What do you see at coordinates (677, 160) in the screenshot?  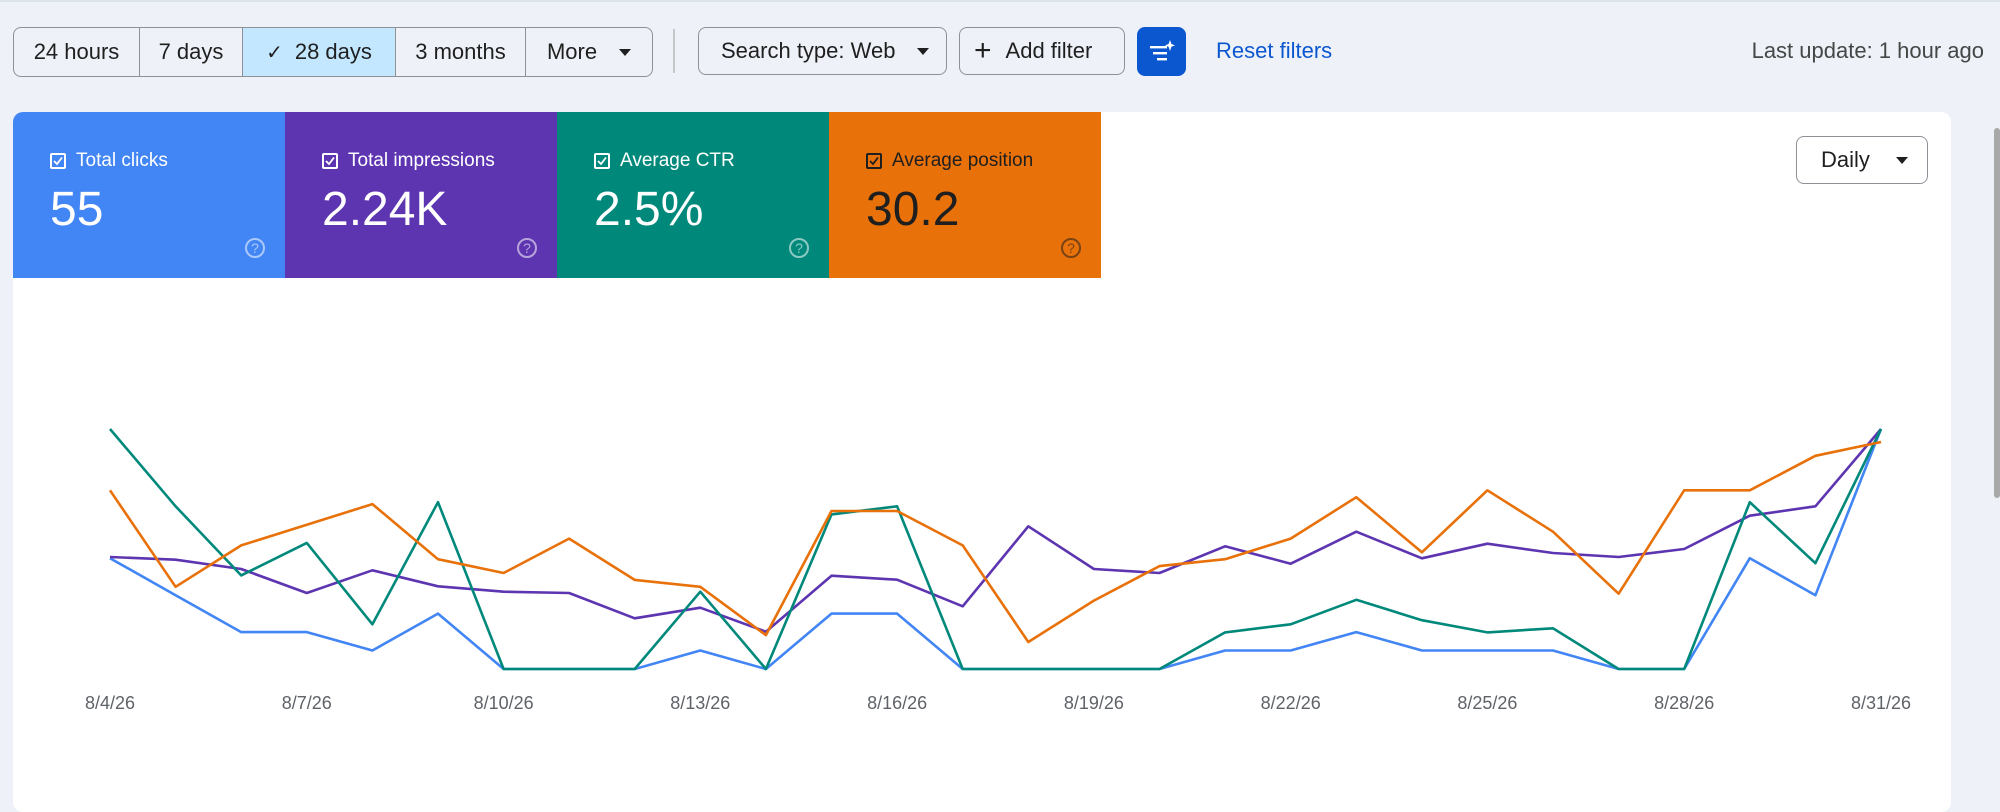 I see `metric-label: Average CTR` at bounding box center [677, 160].